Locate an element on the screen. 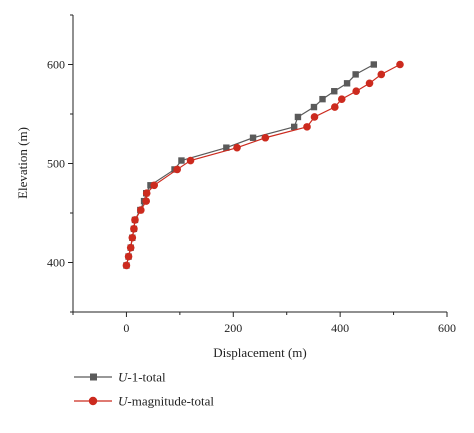 Image resolution: width=474 pixels, height=433 pixels. legend-label: U-magnitude-total is located at coordinates (166, 401).